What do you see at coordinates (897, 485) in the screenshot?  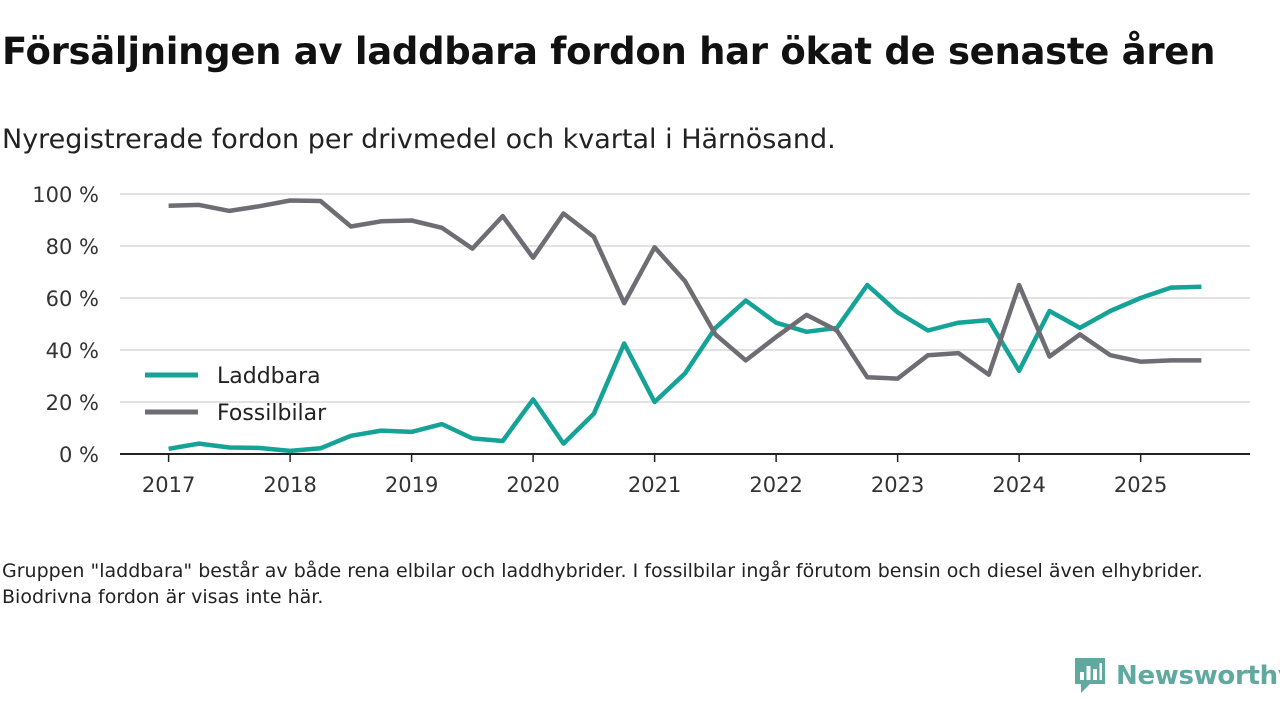 I see `x-tick-label: 2023` at bounding box center [897, 485].